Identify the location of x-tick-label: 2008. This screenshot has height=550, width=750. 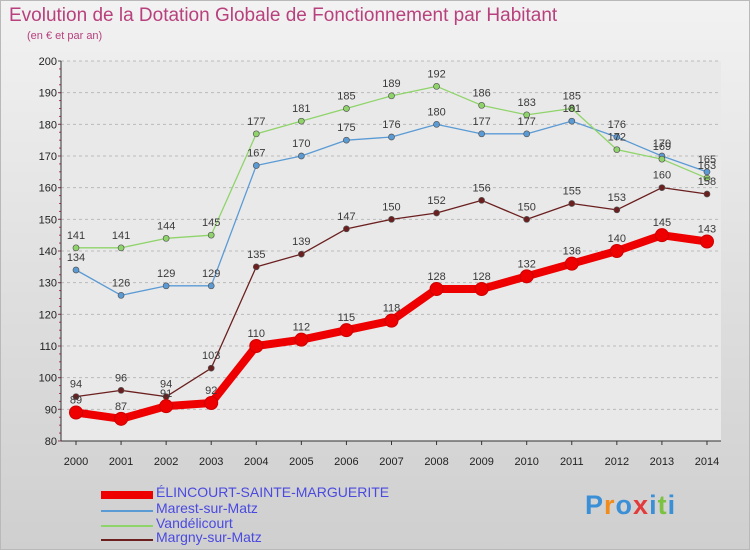
(436, 462).